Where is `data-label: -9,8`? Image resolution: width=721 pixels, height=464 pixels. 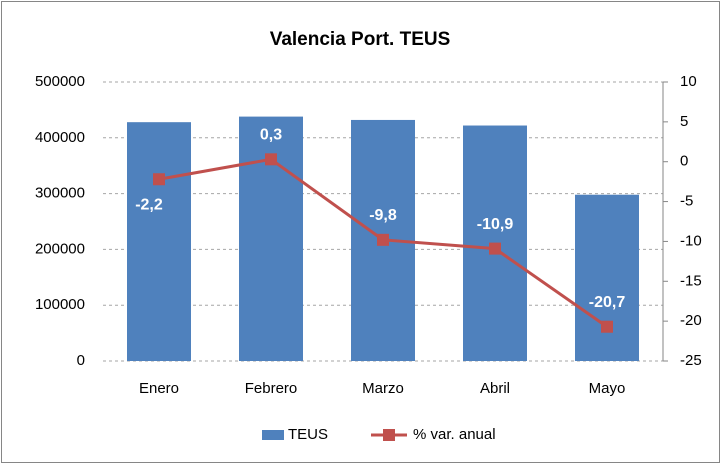 data-label: -9,8 is located at coordinates (383, 215).